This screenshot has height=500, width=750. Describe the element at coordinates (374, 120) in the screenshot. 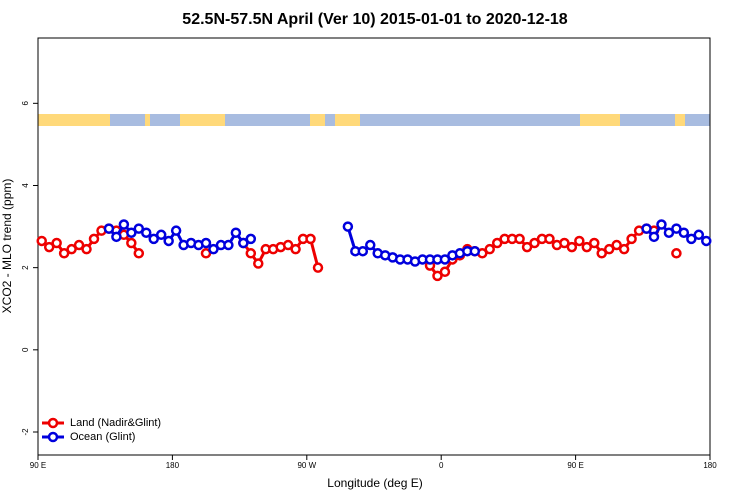

I see `surface-band` at that location.